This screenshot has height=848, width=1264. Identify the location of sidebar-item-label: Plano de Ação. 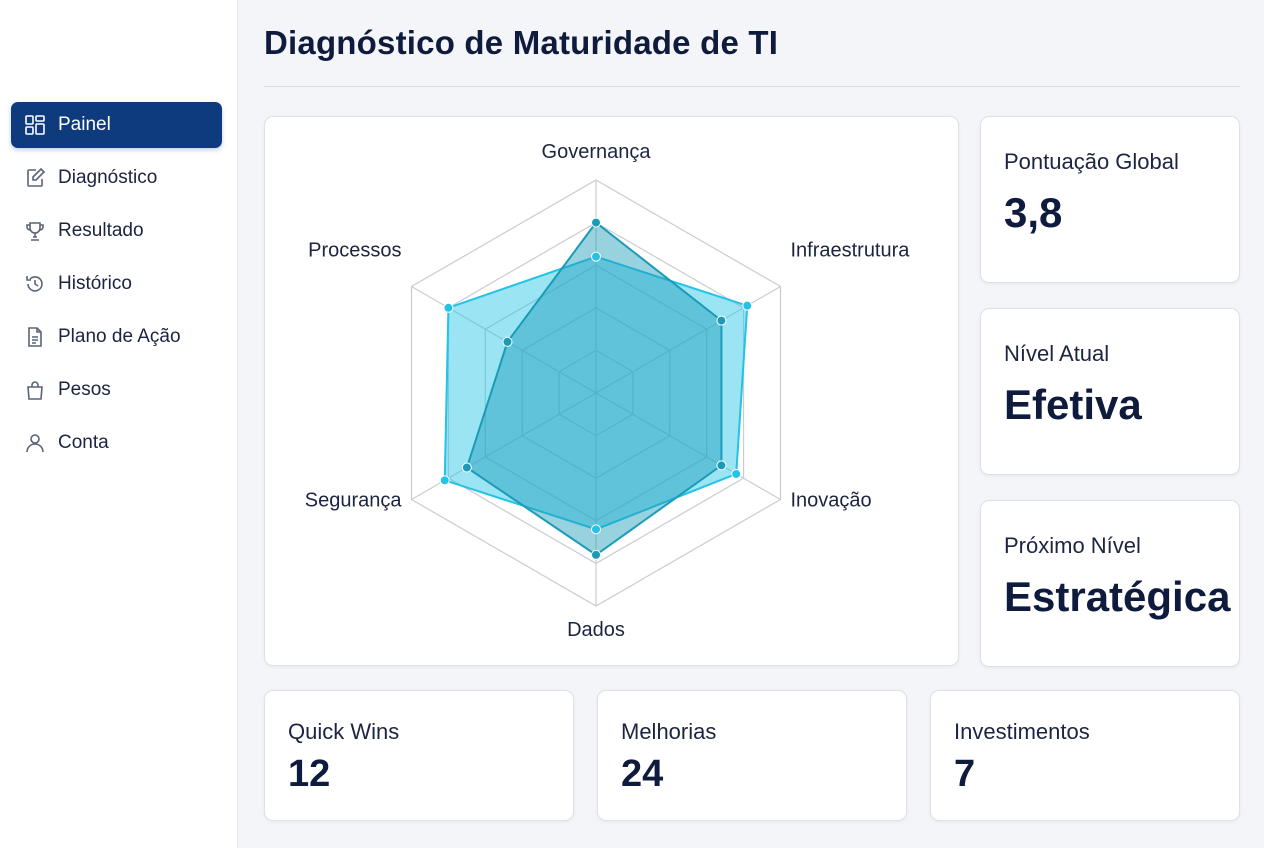
(119, 336).